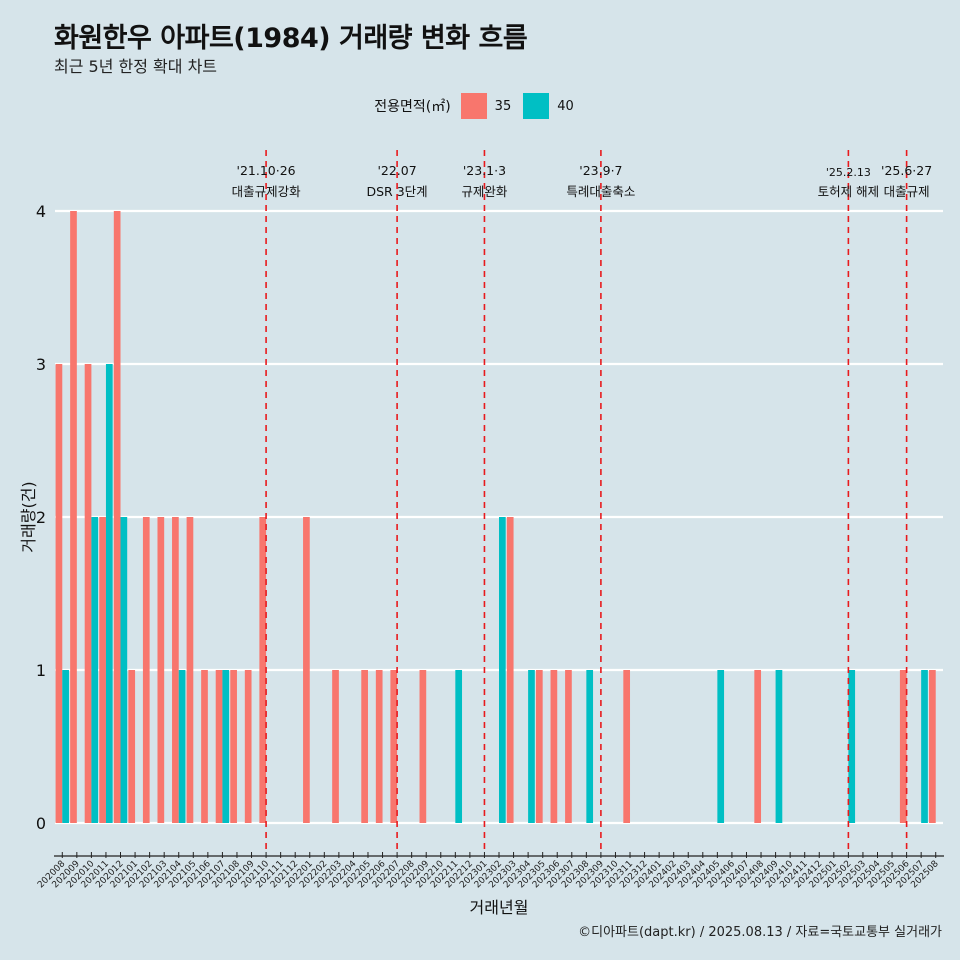 The width and height of the screenshot is (960, 960). I want to click on y-tick-label: 1, so click(41, 670).